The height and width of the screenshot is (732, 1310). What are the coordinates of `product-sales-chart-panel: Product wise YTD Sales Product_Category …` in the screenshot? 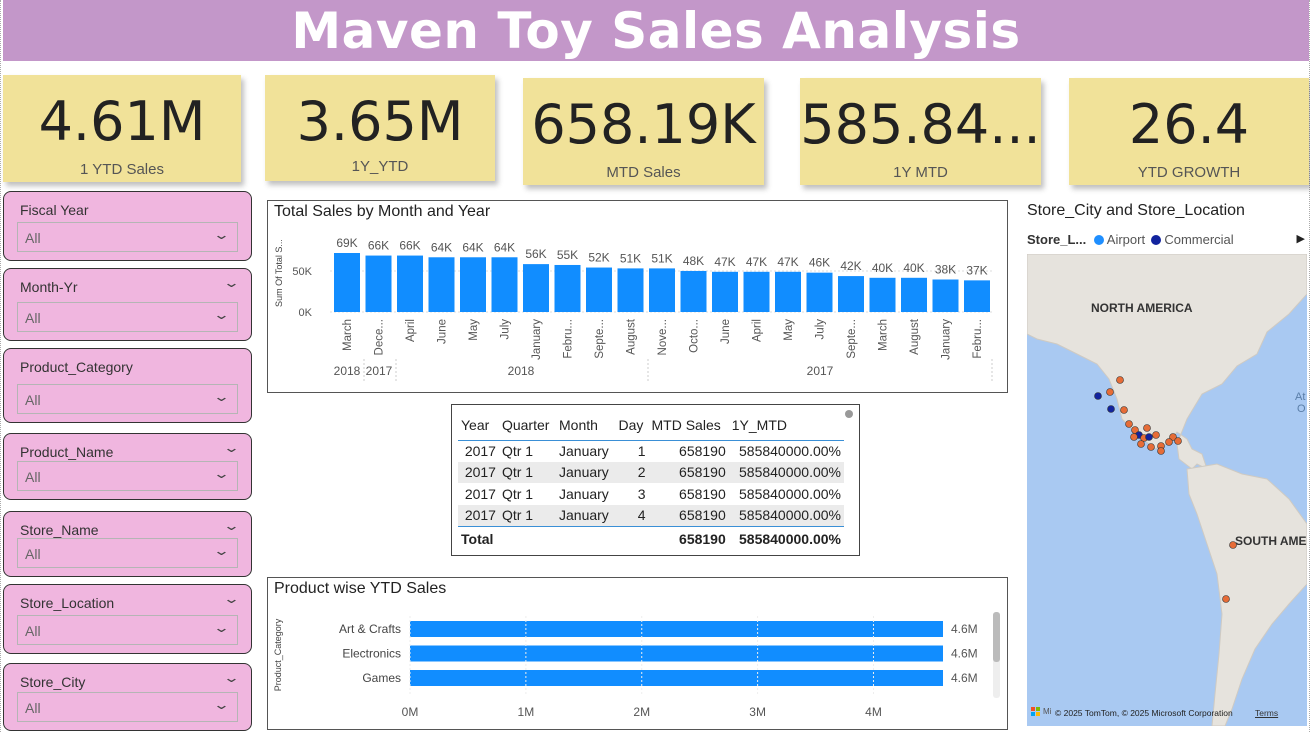 It's located at (637, 653).